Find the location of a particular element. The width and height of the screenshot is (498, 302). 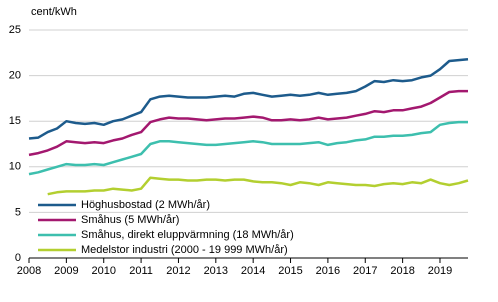

x-tick-label: 2010 is located at coordinates (103, 271).